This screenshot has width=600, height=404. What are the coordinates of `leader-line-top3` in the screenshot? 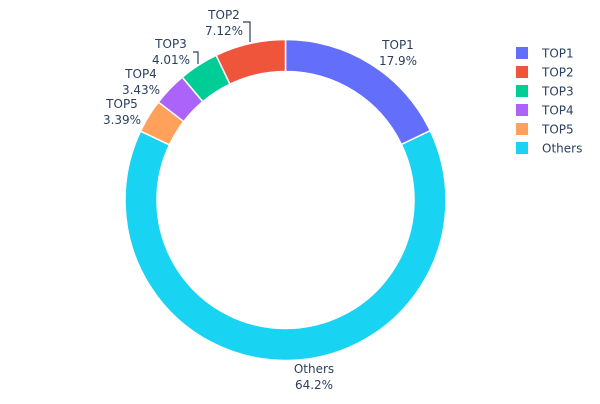 It's located at (196, 57).